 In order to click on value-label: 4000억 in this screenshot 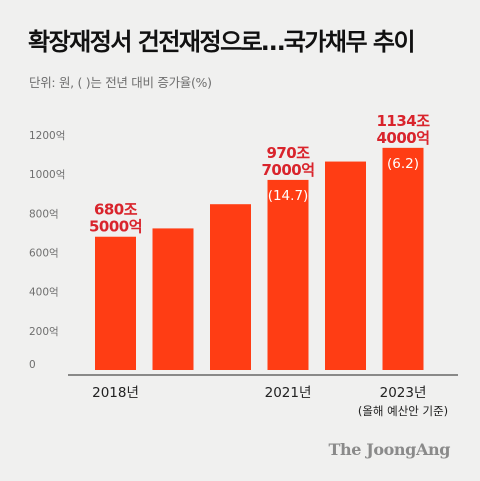, I will do `click(402, 138)`.